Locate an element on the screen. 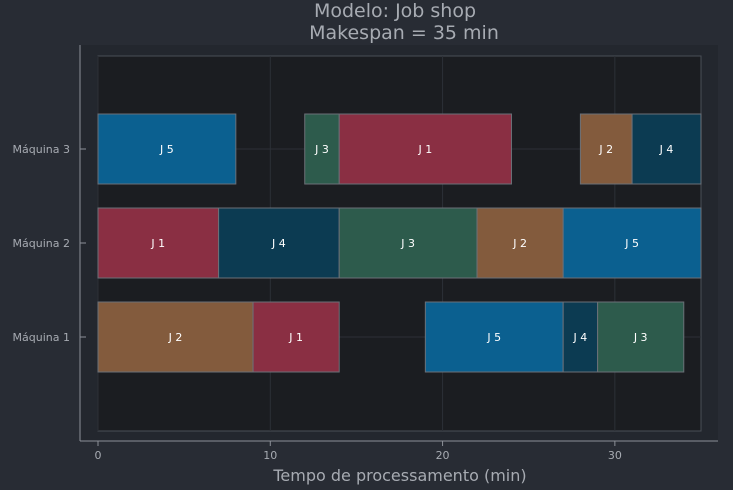  chart-title-line-1: Modelo: Job shop is located at coordinates (395, 11).